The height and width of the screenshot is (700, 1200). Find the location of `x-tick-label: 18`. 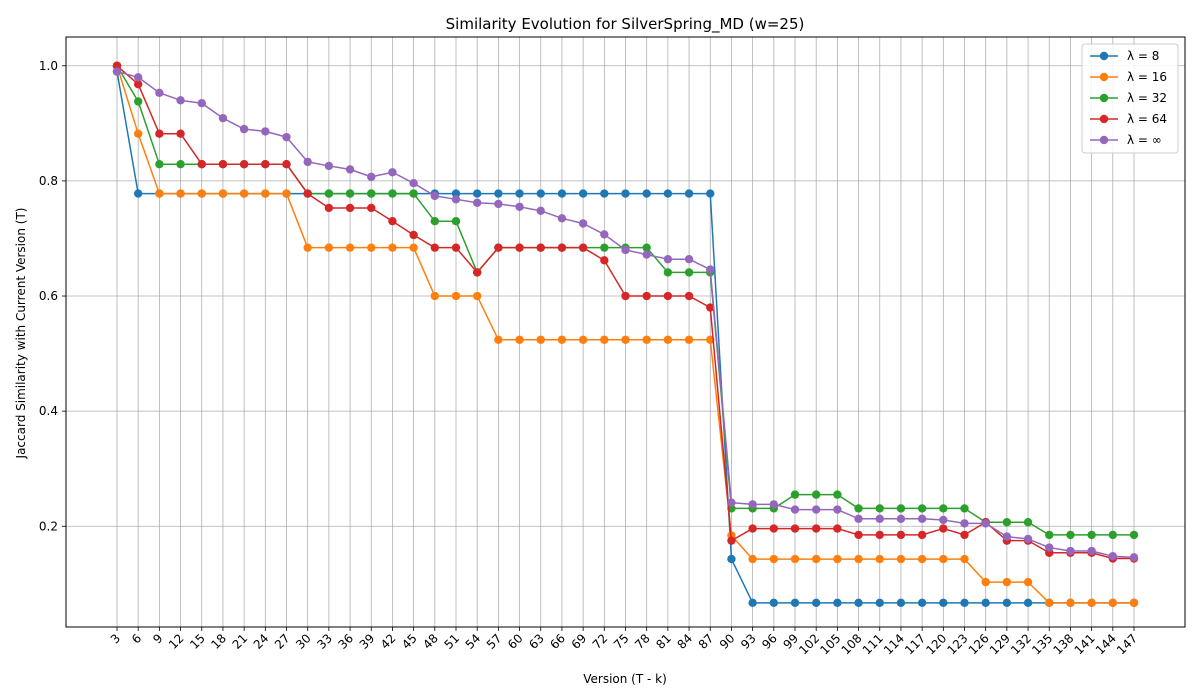

x-tick-label: 18 is located at coordinates (218, 641).